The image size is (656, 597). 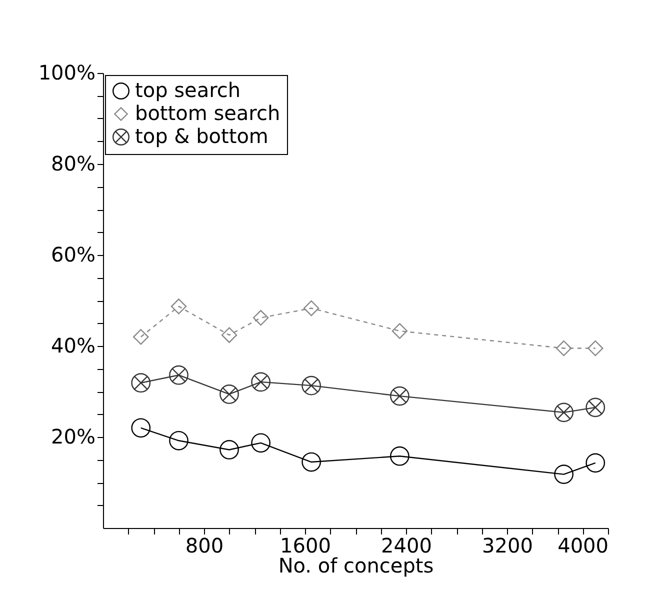 I want to click on x-tick-label: 4000, so click(x=583, y=546).